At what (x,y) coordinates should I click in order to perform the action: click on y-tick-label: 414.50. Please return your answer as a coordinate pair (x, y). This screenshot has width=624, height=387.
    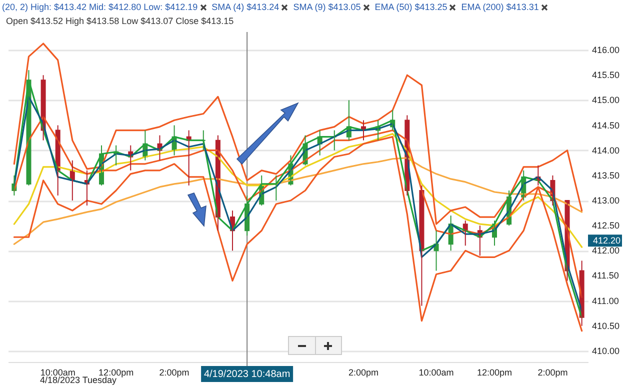
    Looking at the image, I should click on (606, 125).